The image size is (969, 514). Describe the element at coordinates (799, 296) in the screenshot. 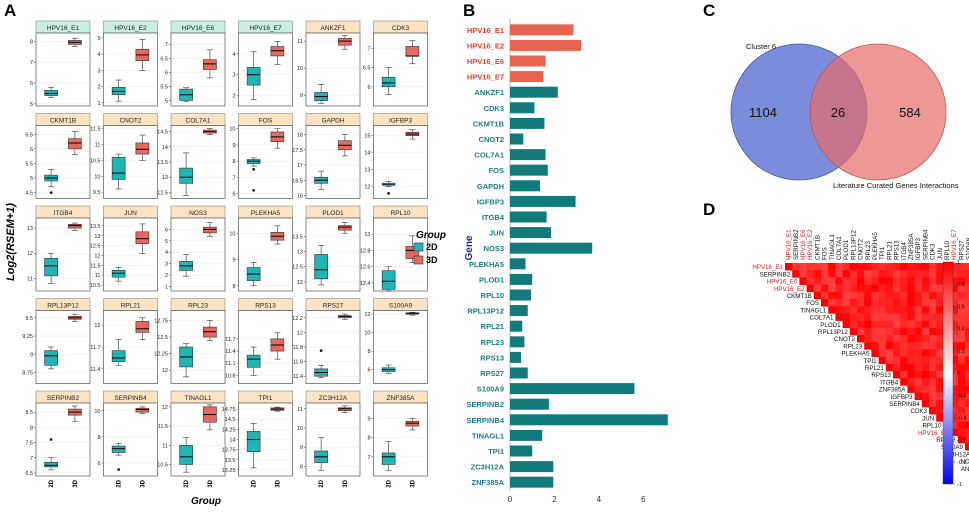

I see `row-label-ckmt1b: CKMT1B` at that location.